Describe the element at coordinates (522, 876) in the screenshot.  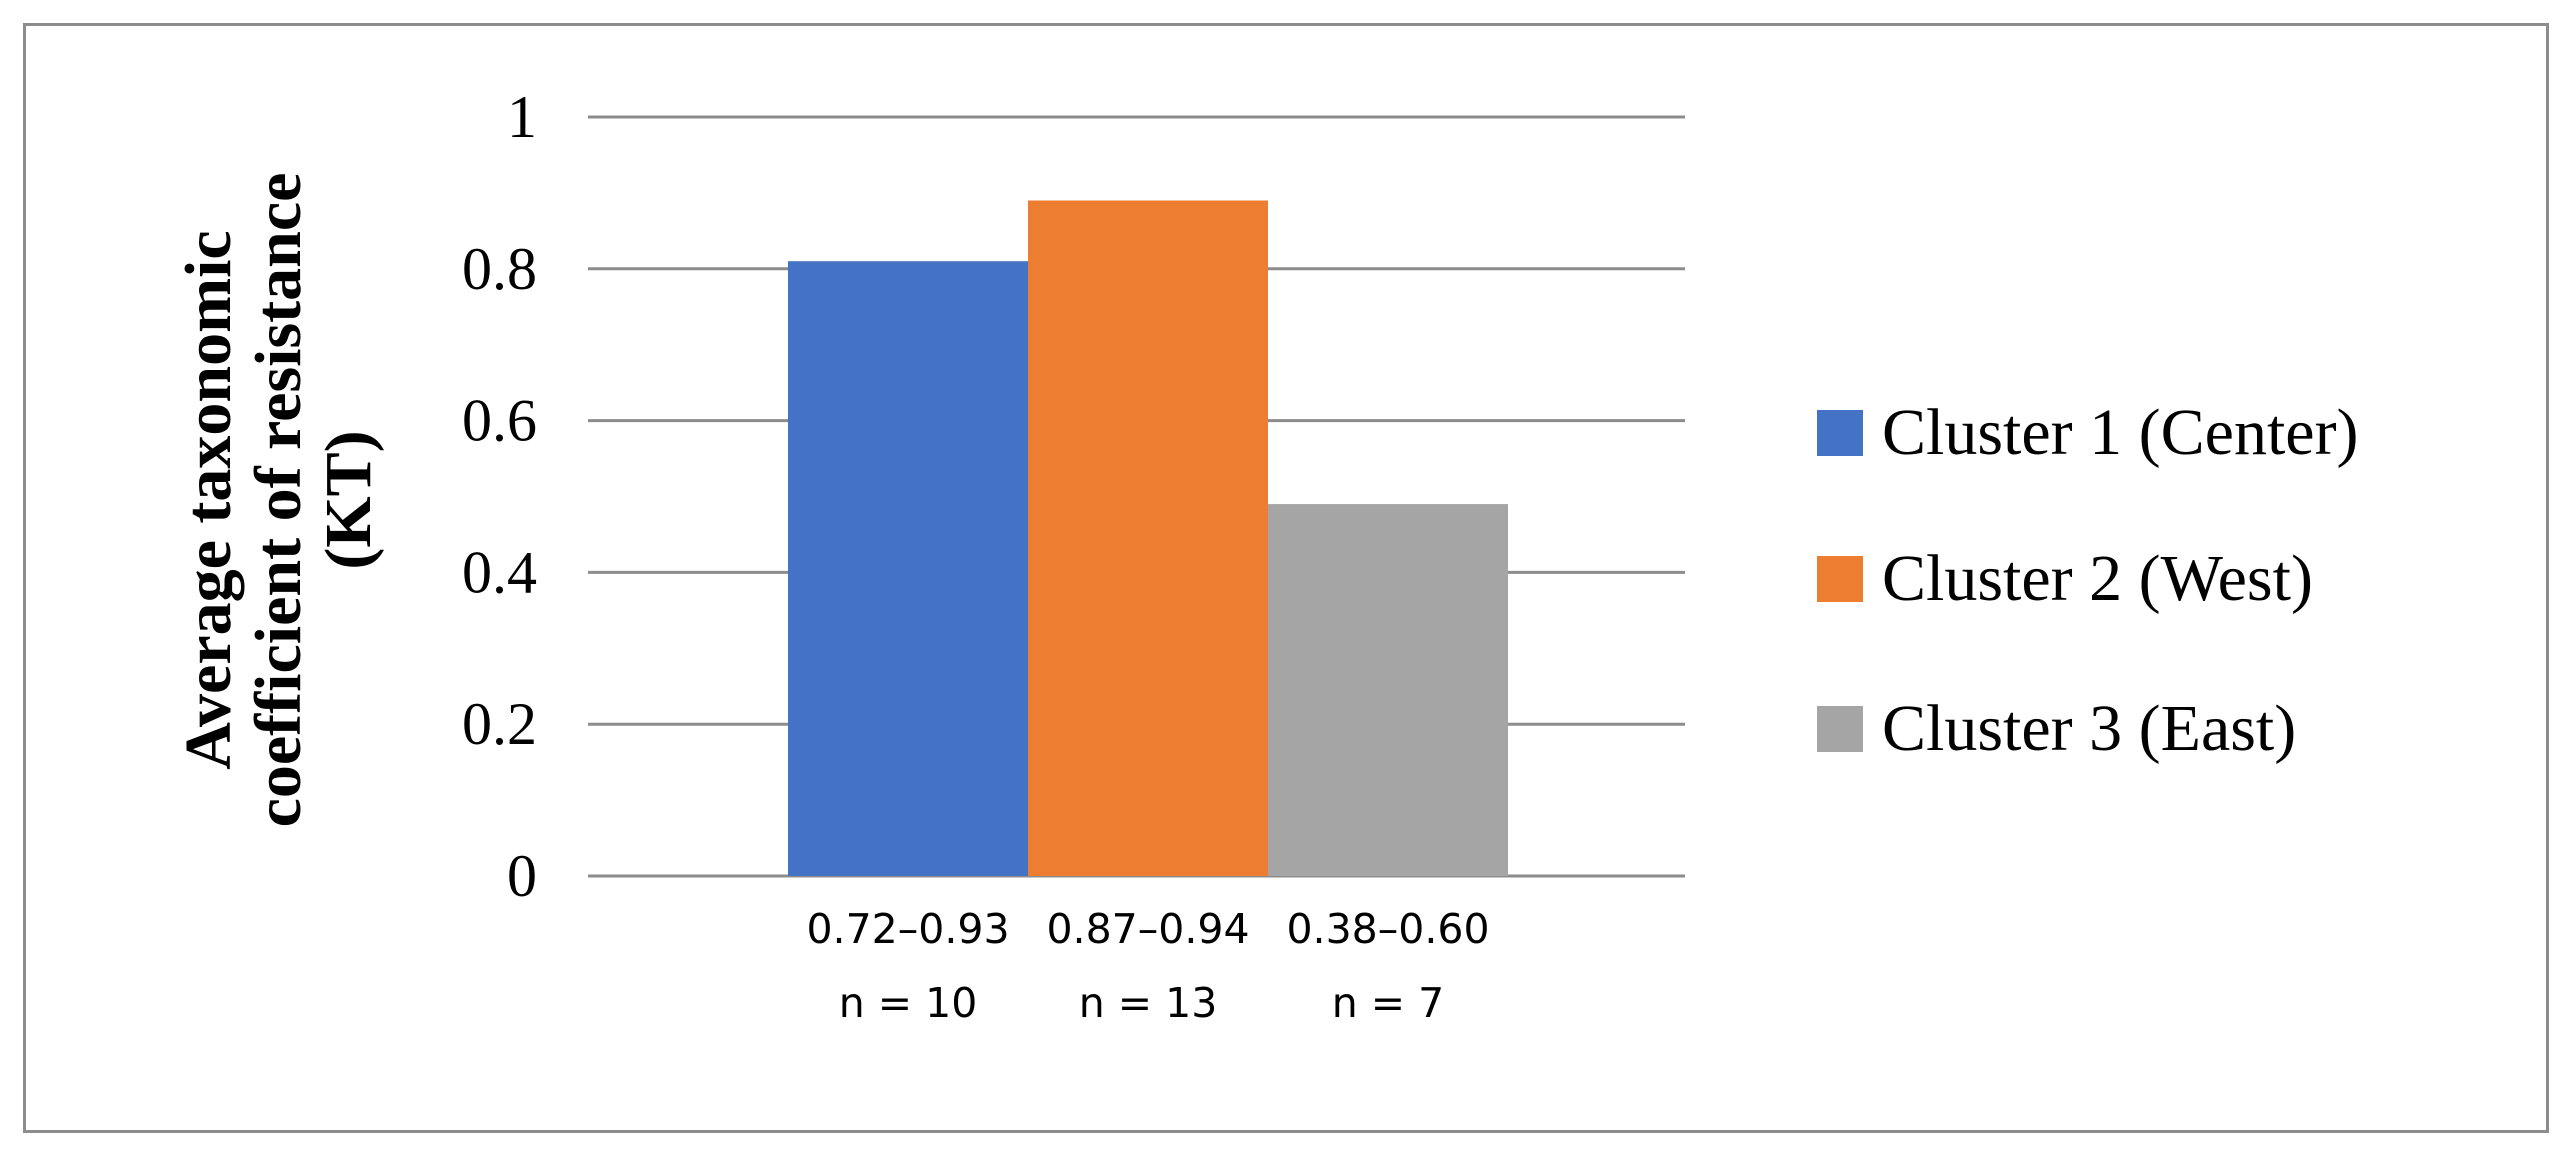
I see `y-tick-label: 0` at that location.